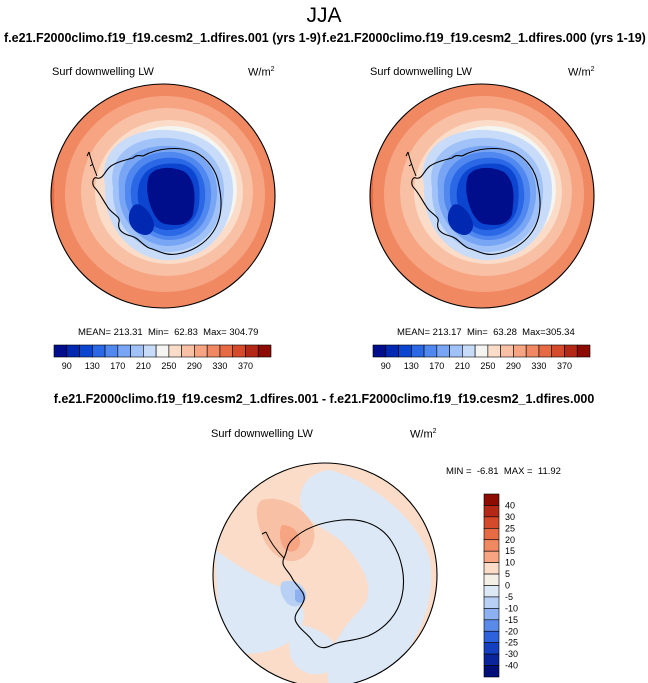  Describe the element at coordinates (560, 332) in the screenshot. I see `max-value: 305.34` at that location.